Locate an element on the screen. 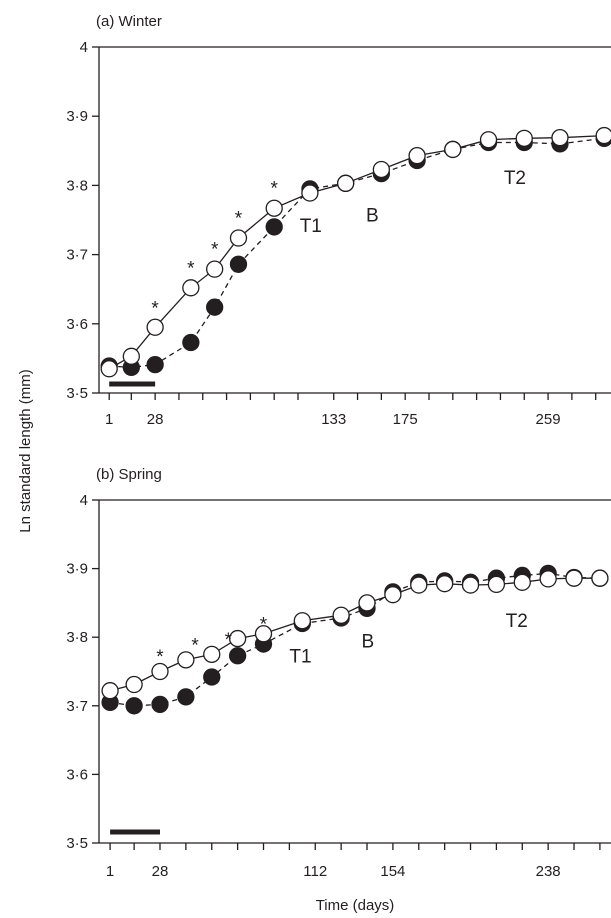 The image size is (611, 918). series-line-open is located at coordinates (354, 634).